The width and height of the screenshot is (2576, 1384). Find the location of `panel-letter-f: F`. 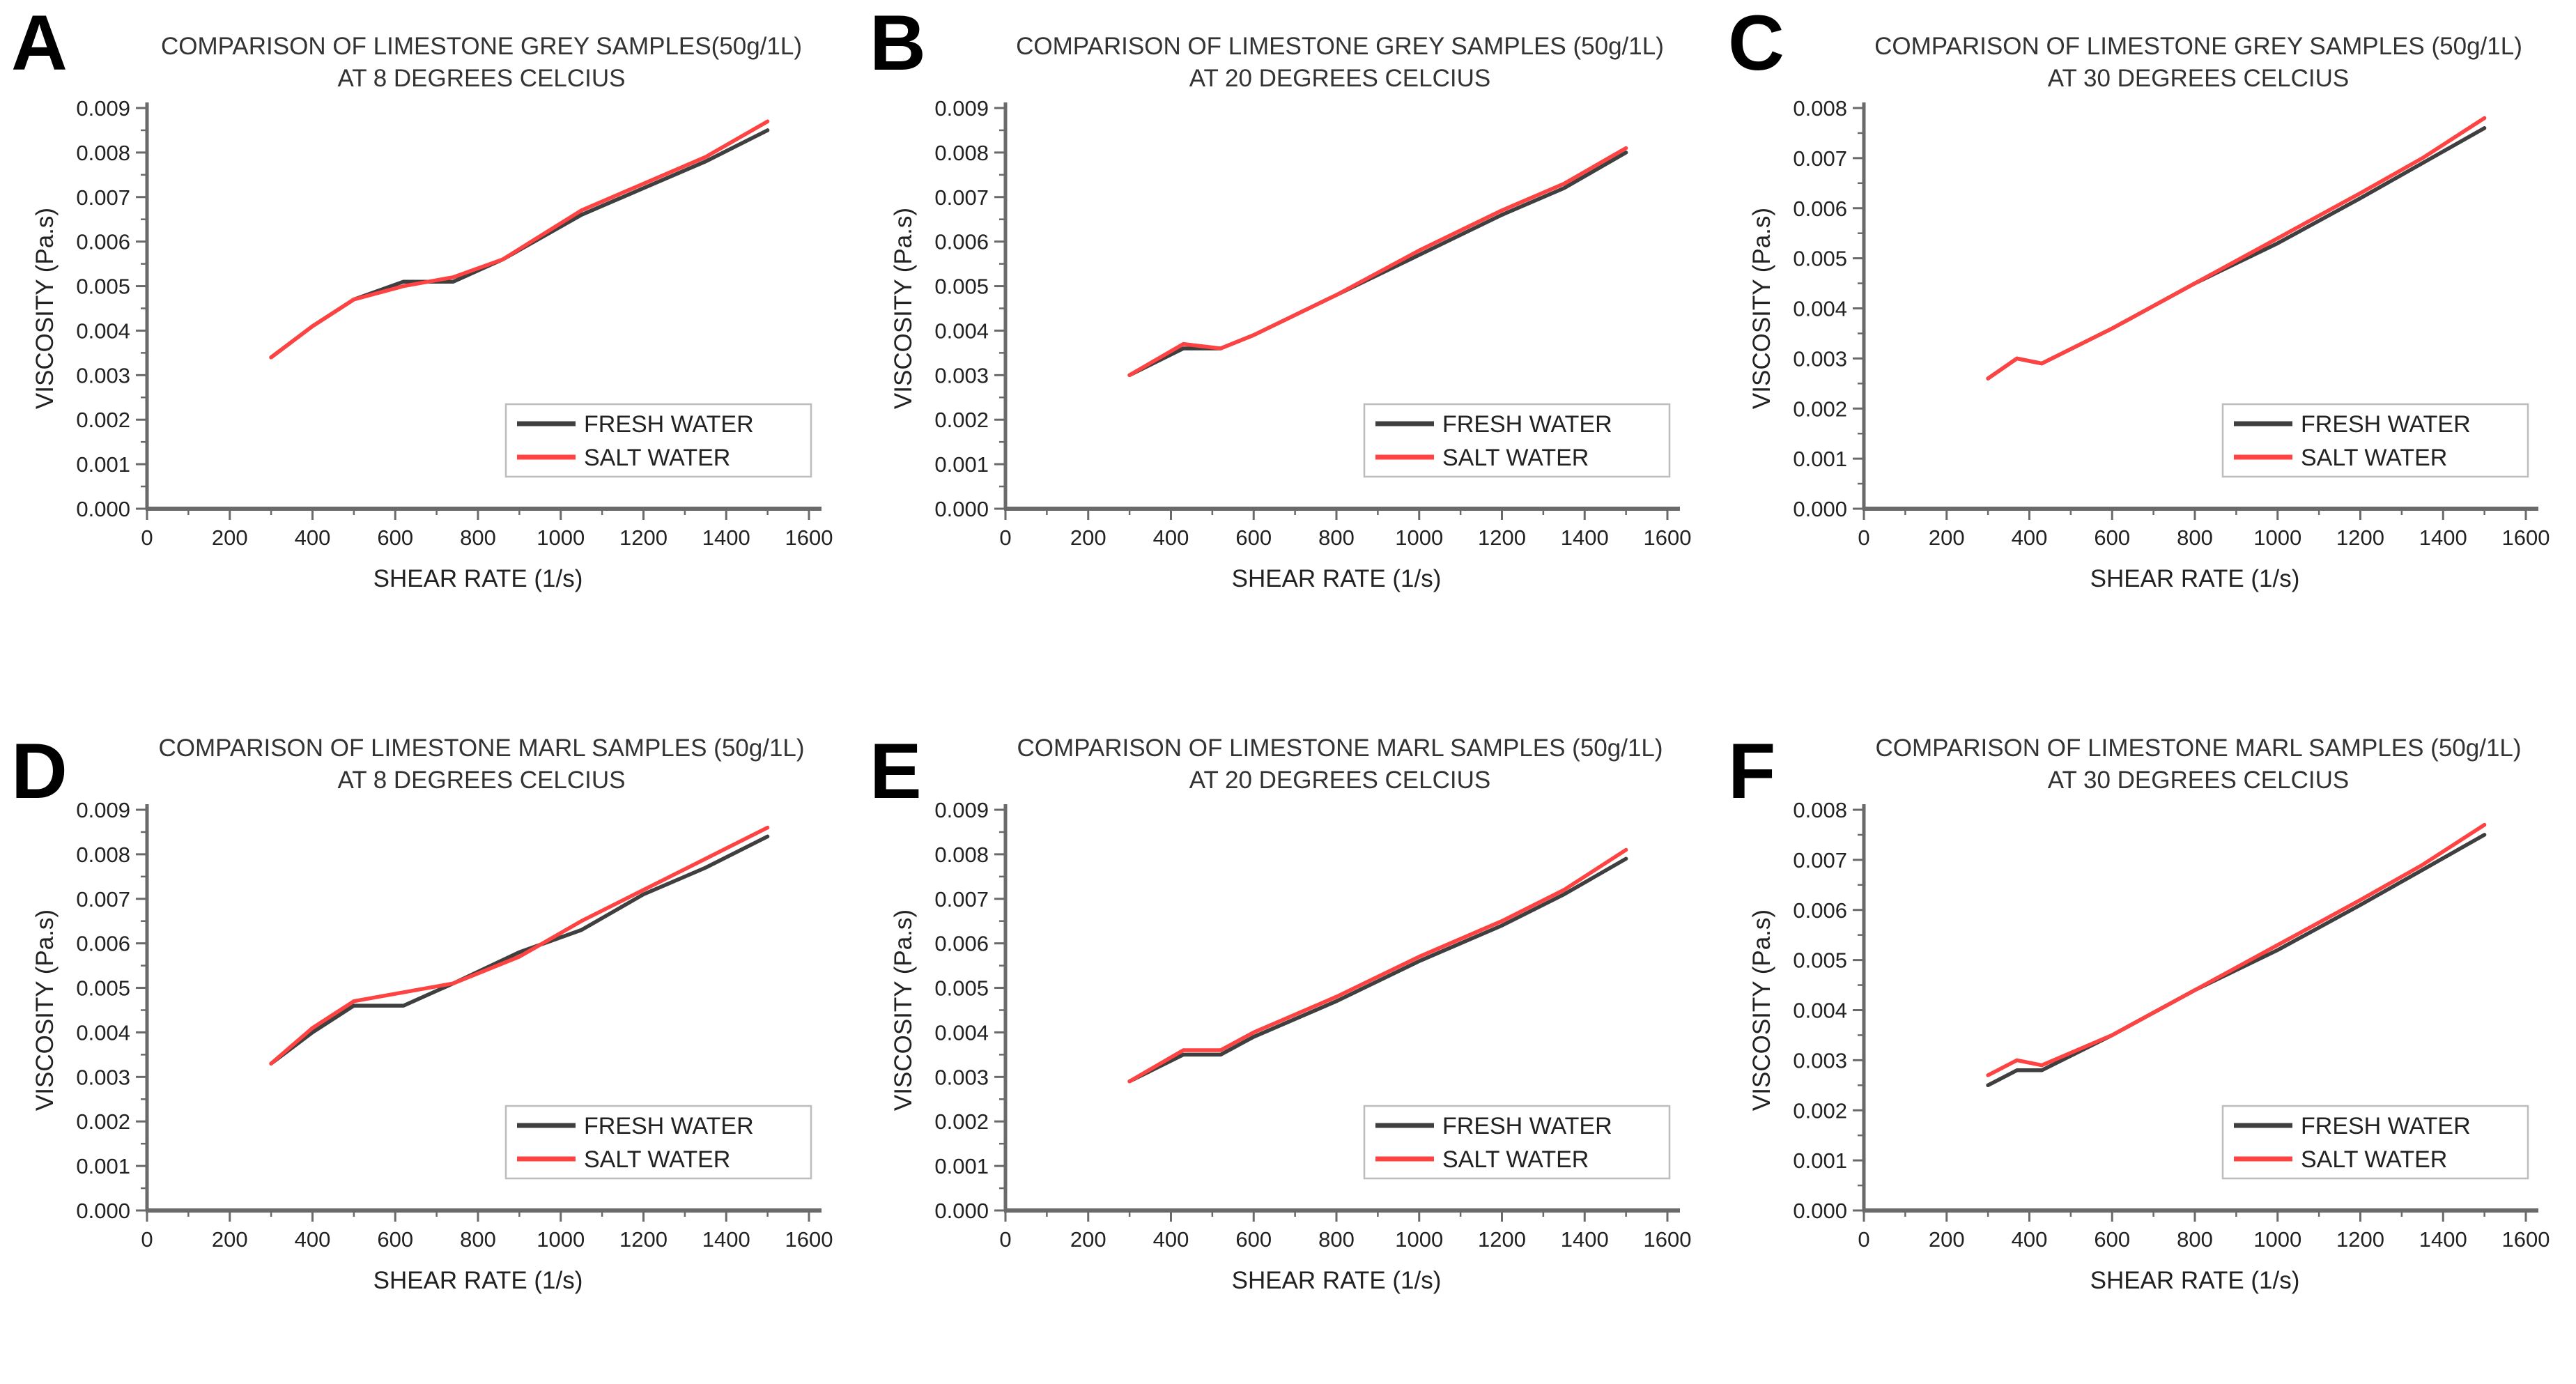

panel-letter-f: F is located at coordinates (1752, 771).